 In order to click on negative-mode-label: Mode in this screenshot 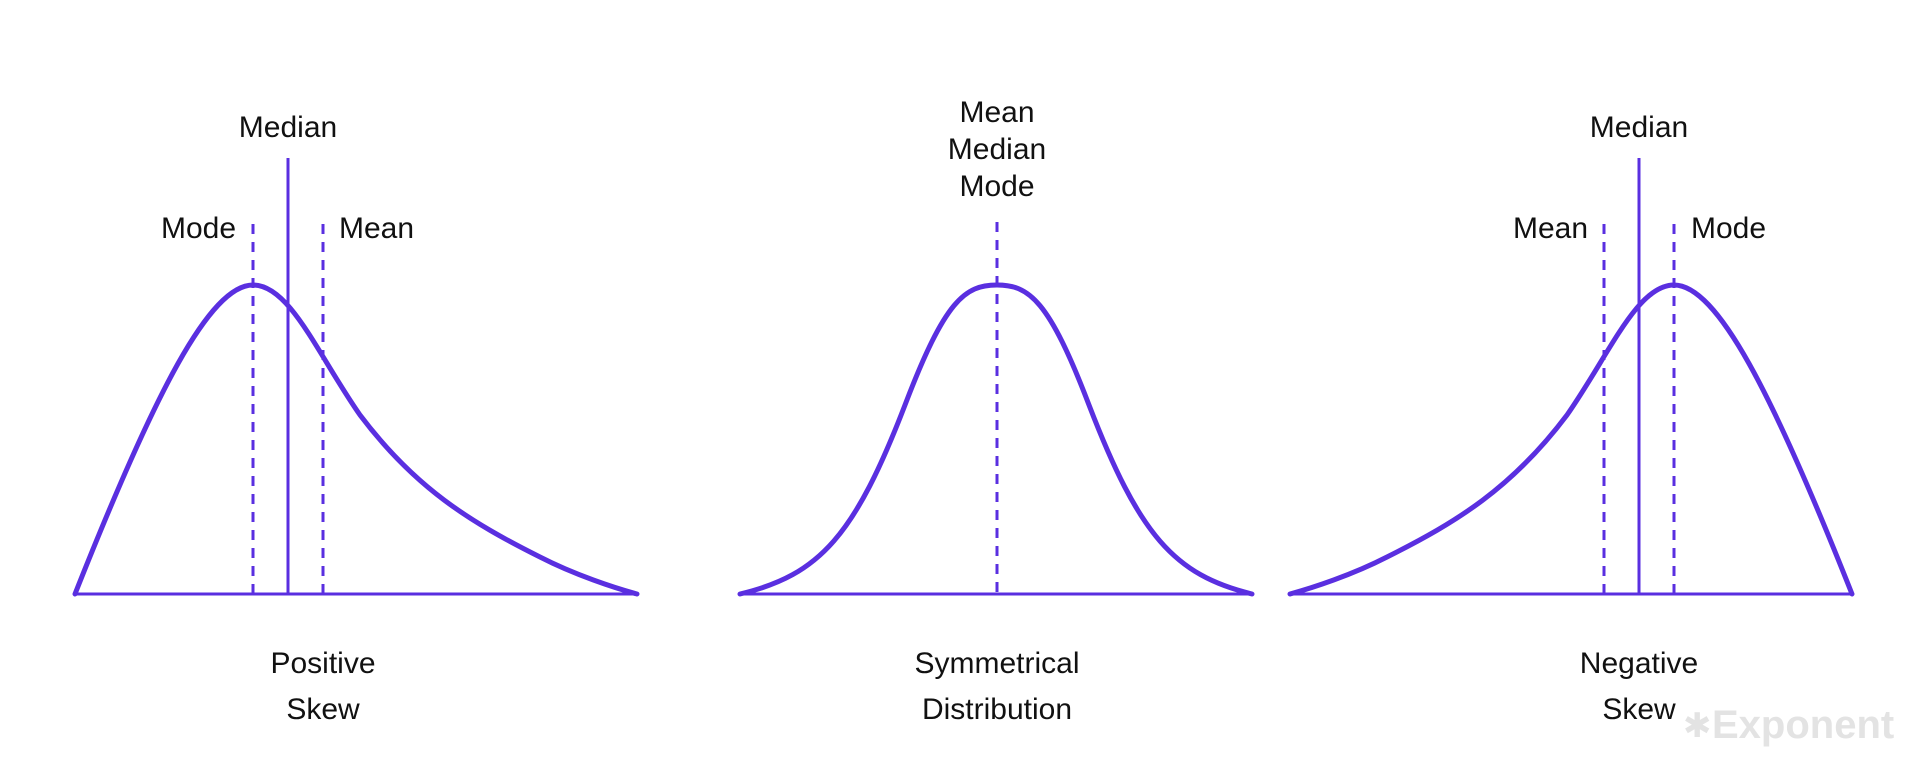, I will do `click(1728, 228)`.